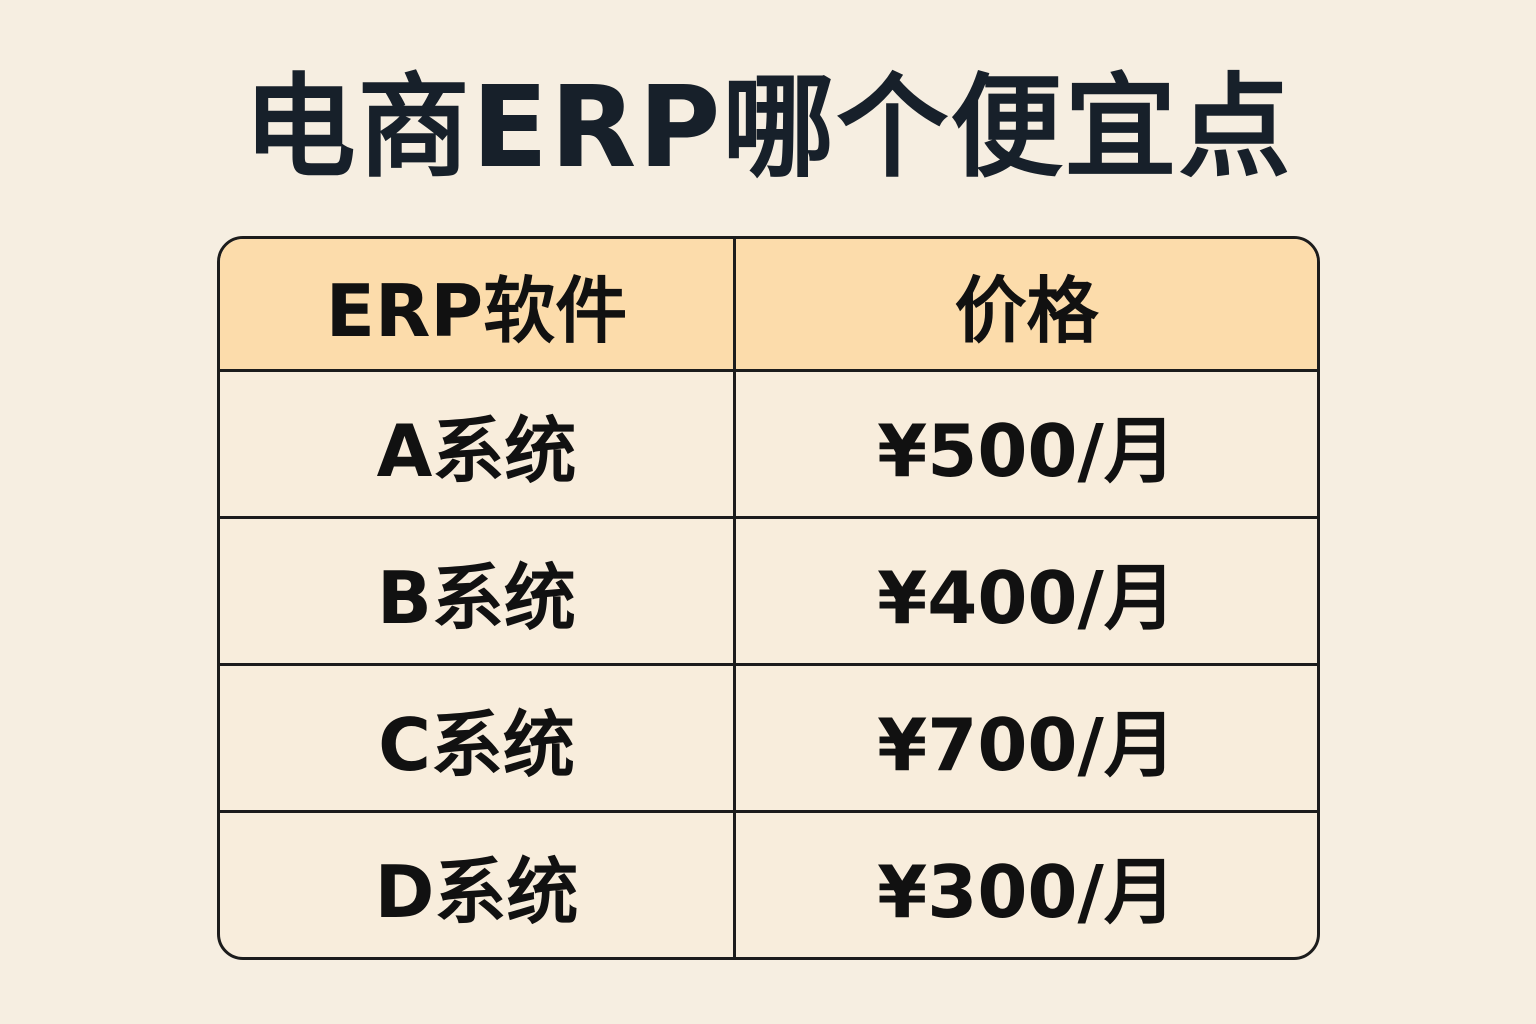  Describe the element at coordinates (478, 885) in the screenshot. I see `software-cell: D系统` at that location.